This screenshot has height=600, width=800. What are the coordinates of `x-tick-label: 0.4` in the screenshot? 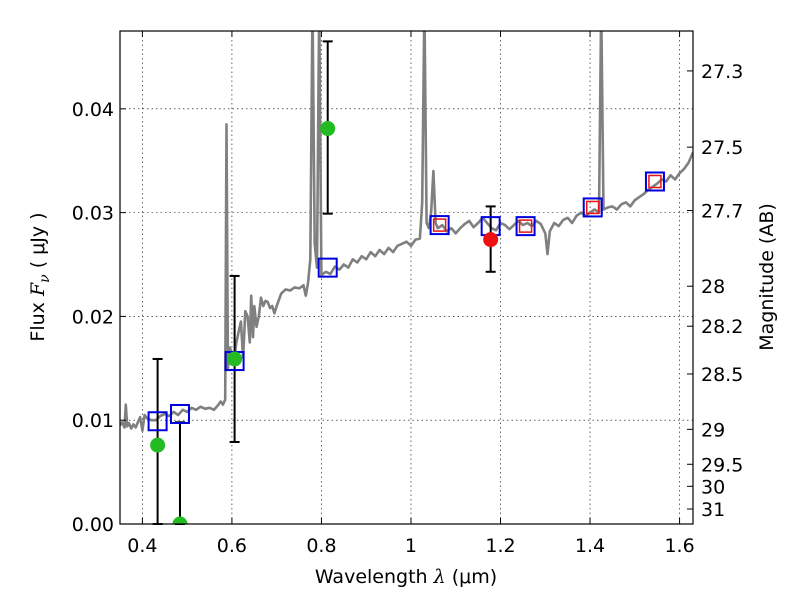 It's located at (142, 546).